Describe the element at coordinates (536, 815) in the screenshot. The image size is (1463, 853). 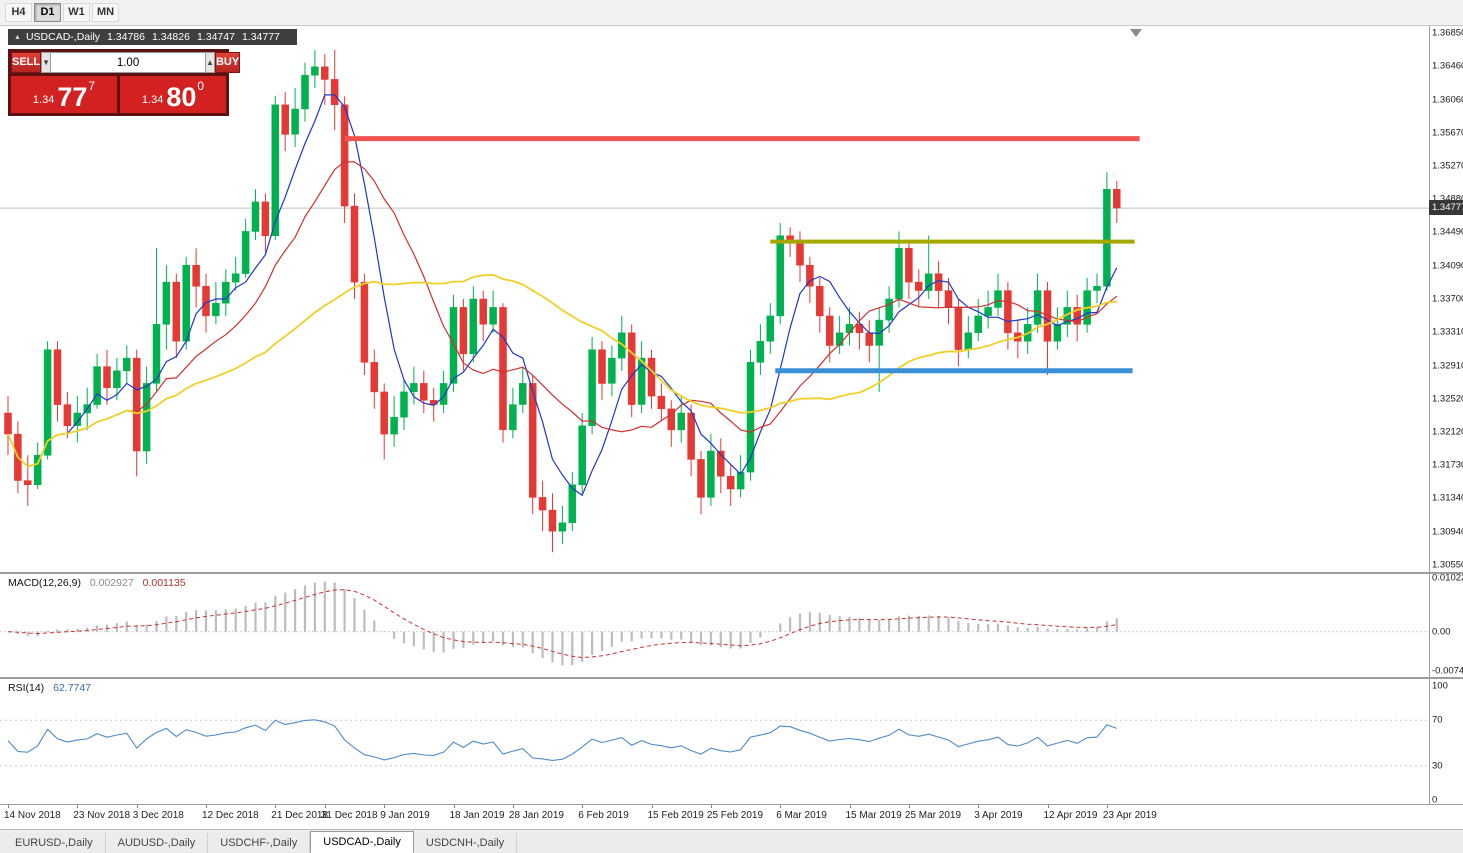
I see `time-axis-label: 28 Jan 2019` at that location.